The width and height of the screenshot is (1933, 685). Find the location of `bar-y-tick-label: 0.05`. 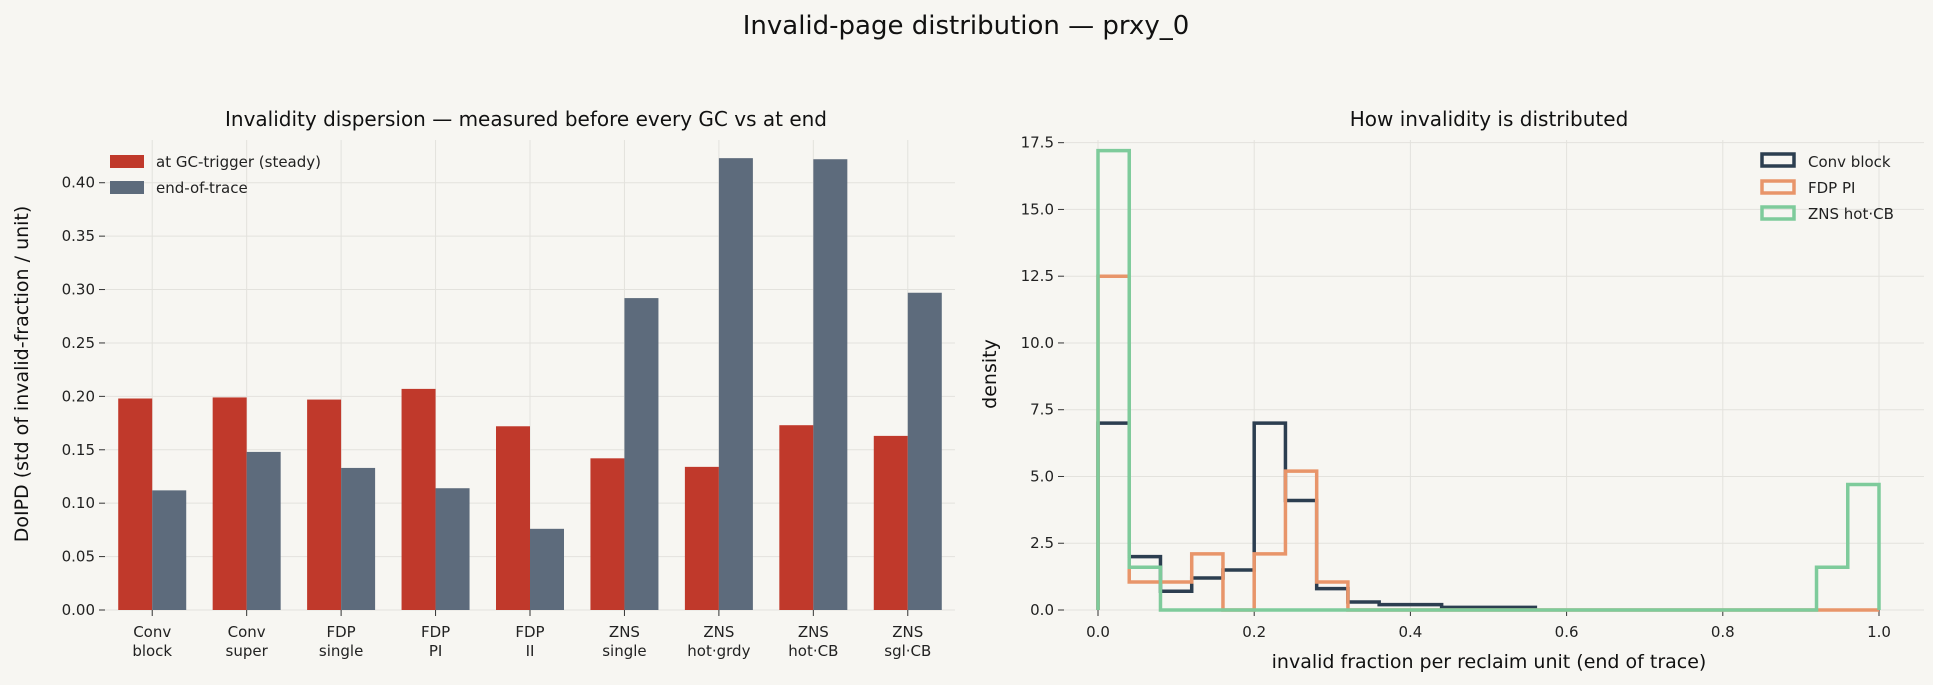

bar-y-tick-label: 0.05 is located at coordinates (78, 557).